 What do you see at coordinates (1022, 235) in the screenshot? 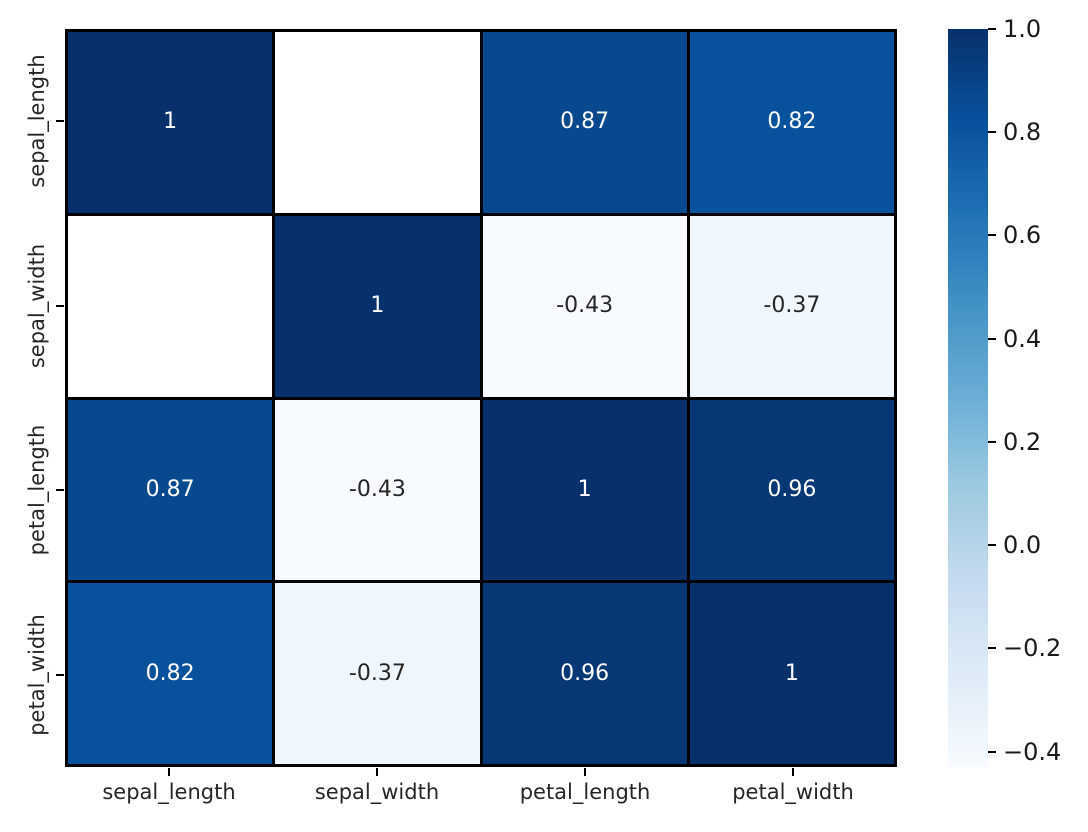
I see `colorbar-tick-label-0.6: 0.6` at bounding box center [1022, 235].